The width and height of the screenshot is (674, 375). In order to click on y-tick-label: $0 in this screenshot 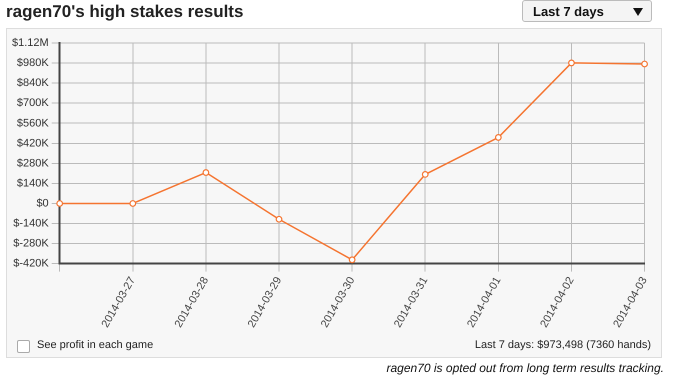, I will do `click(42, 204)`.